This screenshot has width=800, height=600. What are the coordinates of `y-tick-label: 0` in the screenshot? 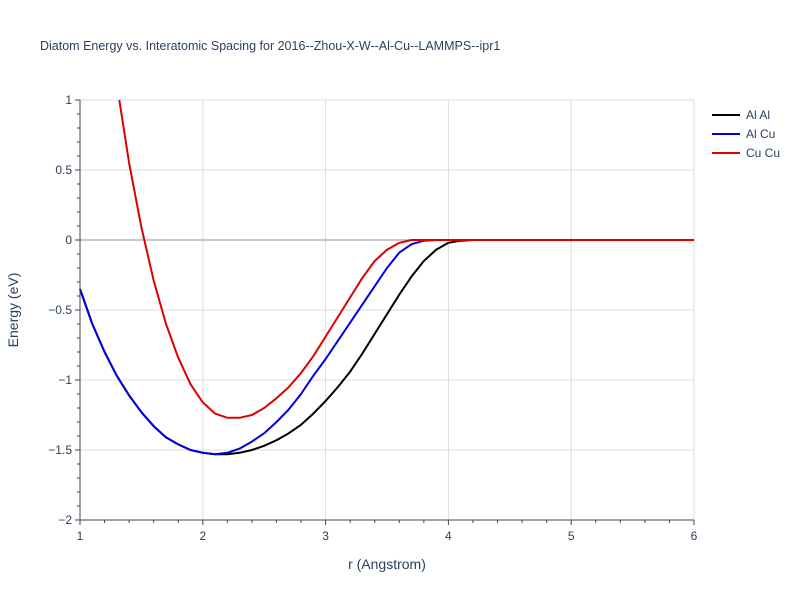 It's located at (68, 240).